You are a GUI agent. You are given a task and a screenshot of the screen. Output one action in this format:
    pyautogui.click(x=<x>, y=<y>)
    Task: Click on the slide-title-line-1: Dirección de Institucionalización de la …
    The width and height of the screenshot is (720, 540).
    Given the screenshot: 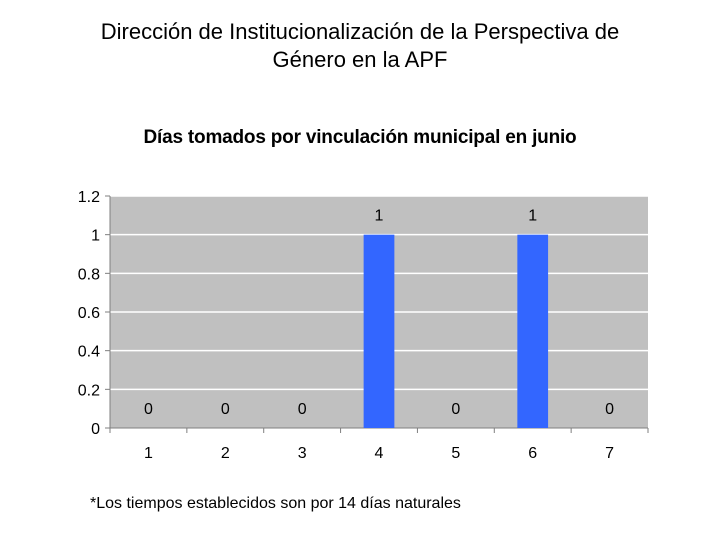 What is the action you would take?
    pyautogui.click(x=360, y=31)
    